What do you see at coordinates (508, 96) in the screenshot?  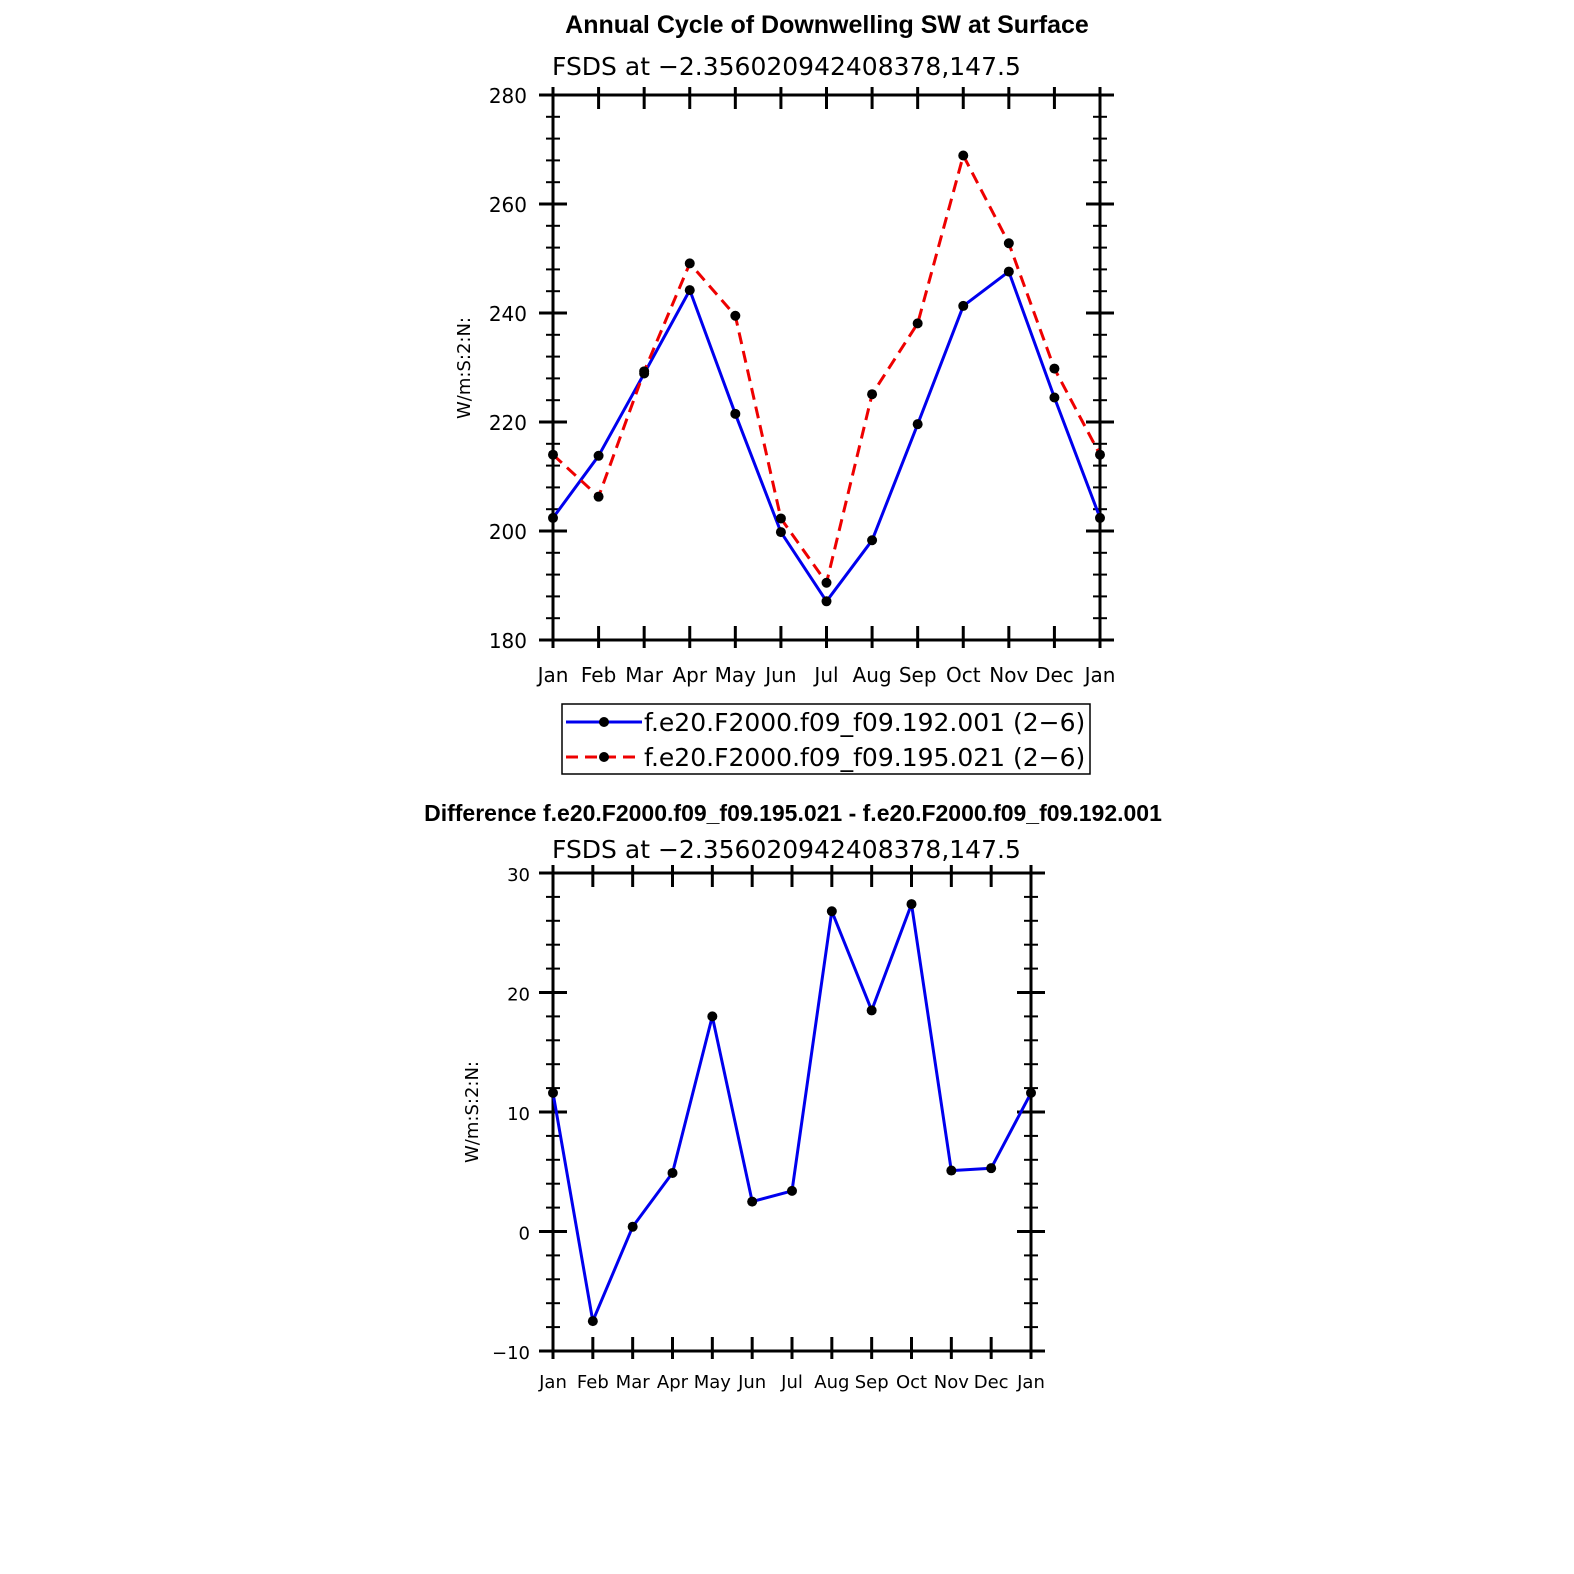 I see `y-tick-label: 280` at bounding box center [508, 96].